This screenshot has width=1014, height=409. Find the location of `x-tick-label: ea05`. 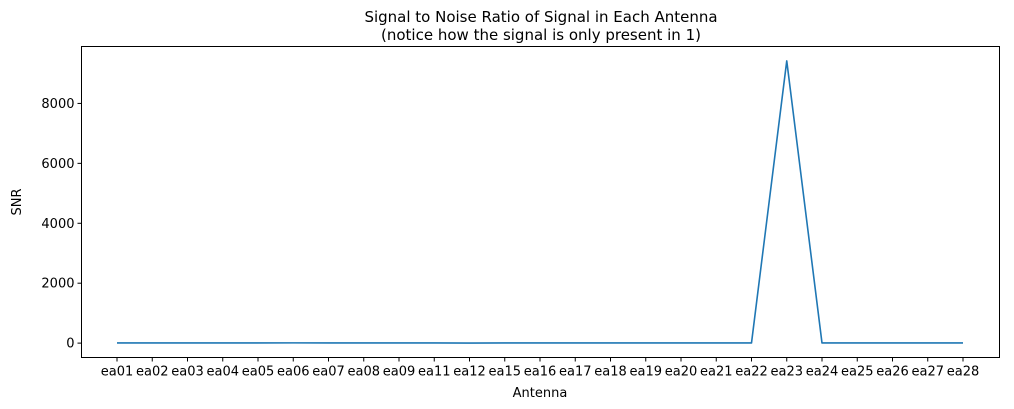

x-tick-label: ea05 is located at coordinates (258, 372).